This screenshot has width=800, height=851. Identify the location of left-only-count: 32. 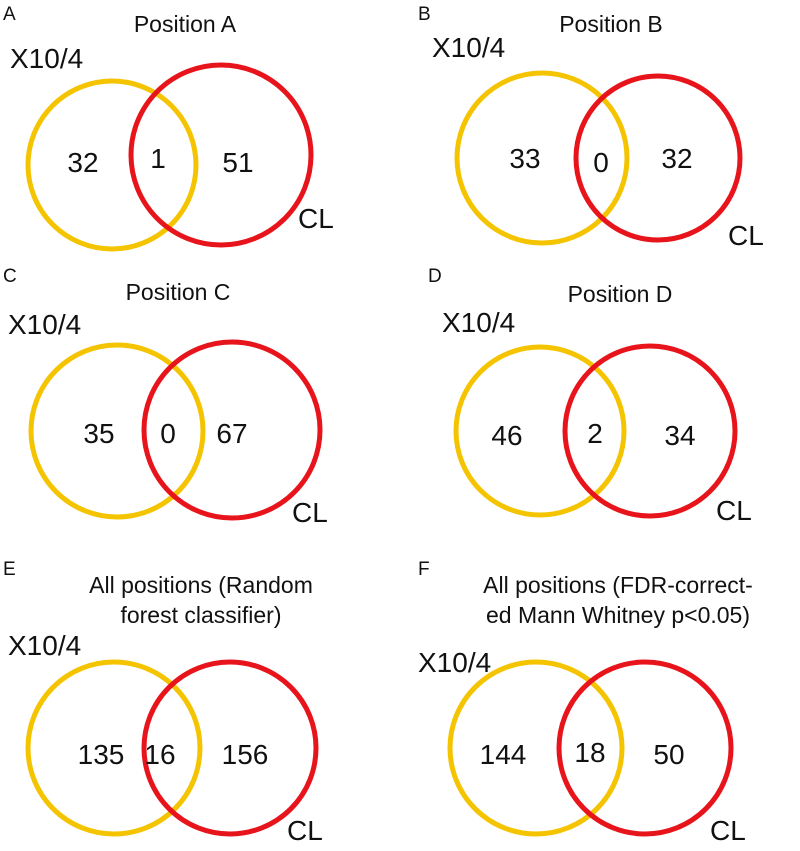
(82, 162).